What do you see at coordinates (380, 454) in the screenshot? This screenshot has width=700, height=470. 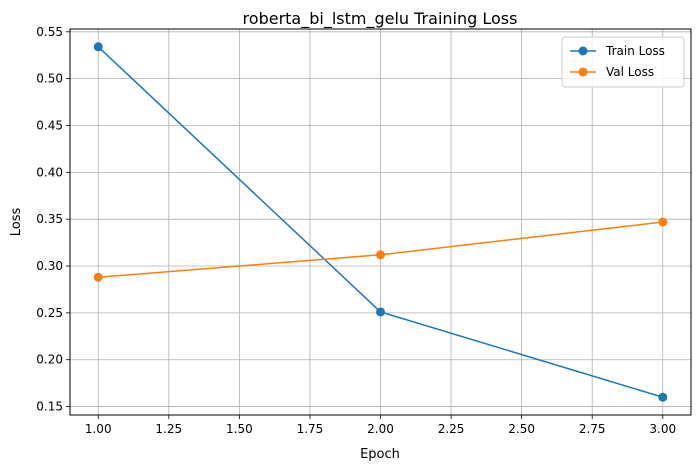 I see `x-axis-label: Epoch` at bounding box center [380, 454].